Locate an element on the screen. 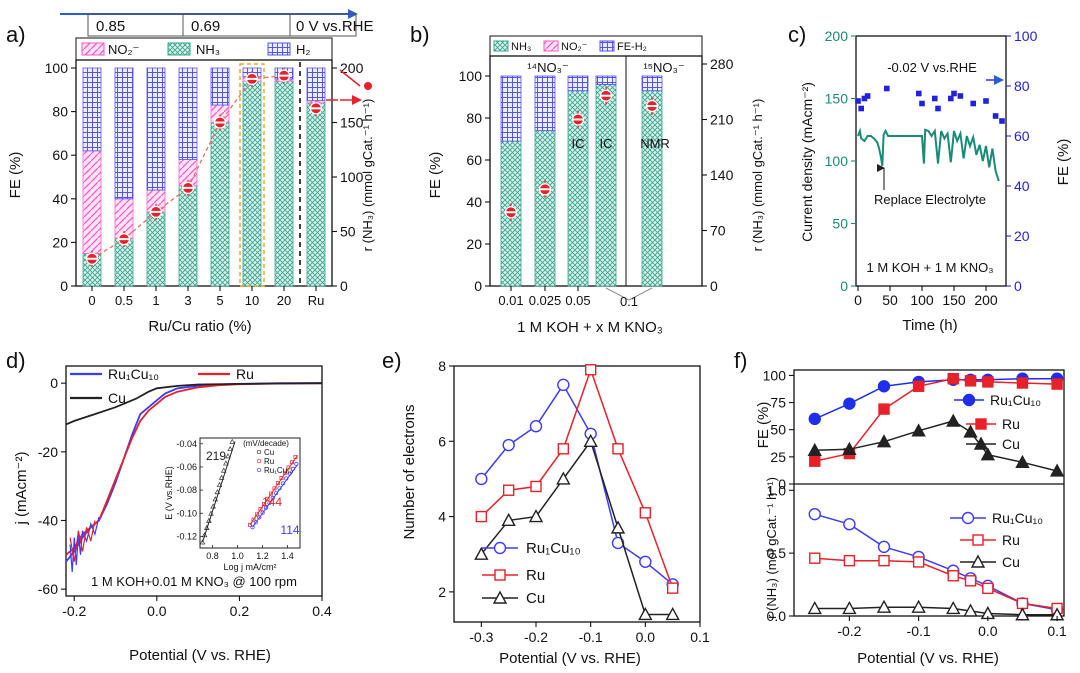 The width and height of the screenshot is (1080, 673). c-xtick-label: 0 is located at coordinates (858, 300).